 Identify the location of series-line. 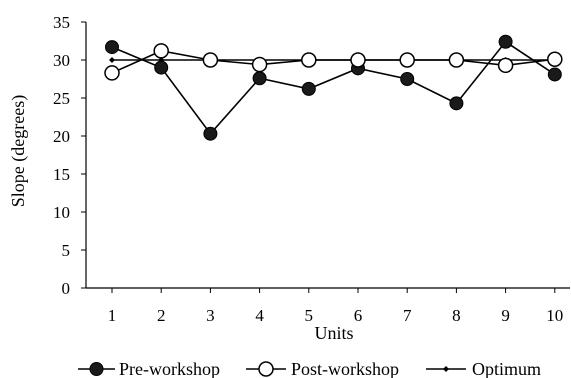
(333, 62).